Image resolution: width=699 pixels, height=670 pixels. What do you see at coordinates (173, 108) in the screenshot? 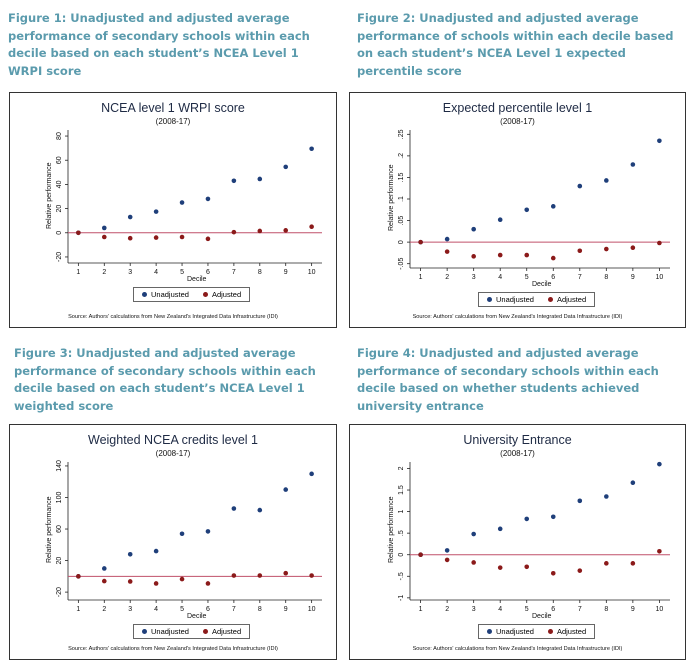
I see `chart-title: NCEA level 1 WRPI score` at bounding box center [173, 108].